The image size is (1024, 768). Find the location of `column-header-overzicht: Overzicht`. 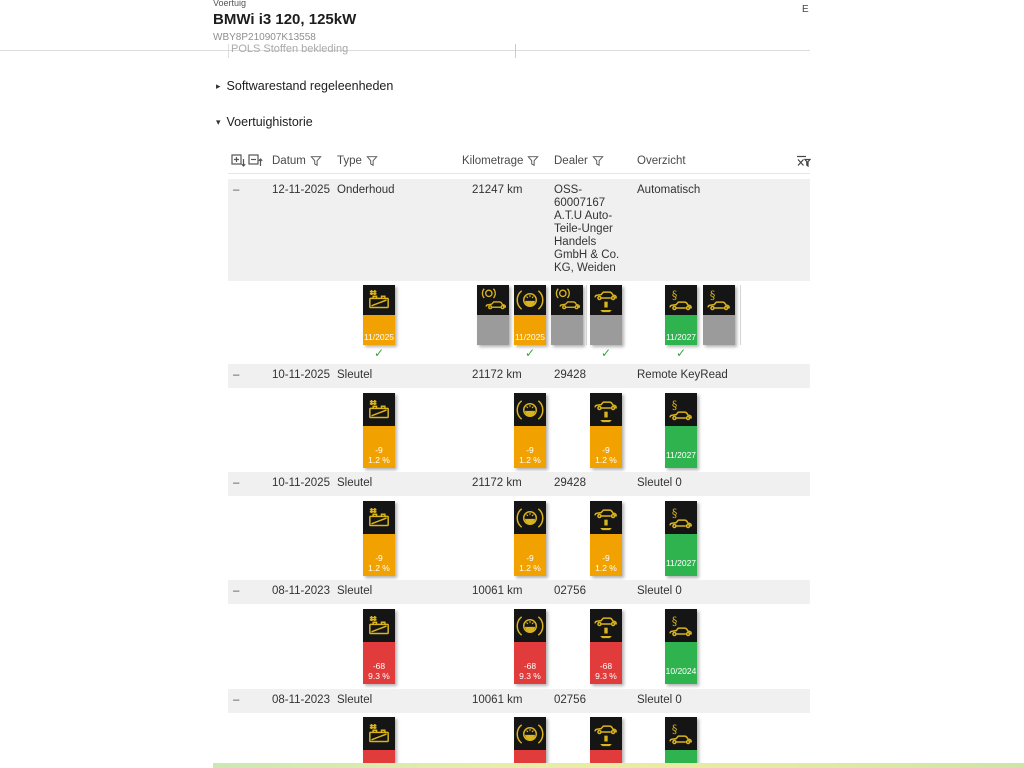

column-header-overzicht: Overzicht is located at coordinates (661, 161).